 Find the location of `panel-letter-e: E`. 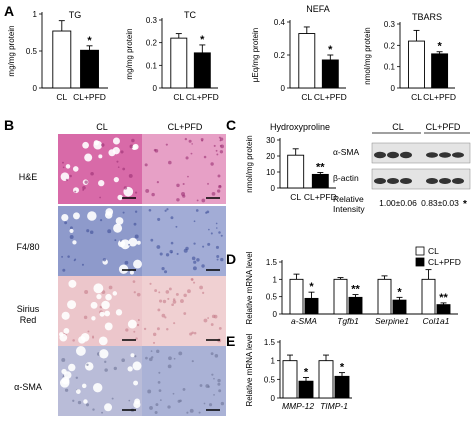

panel-letter-e: E is located at coordinates (230, 341).